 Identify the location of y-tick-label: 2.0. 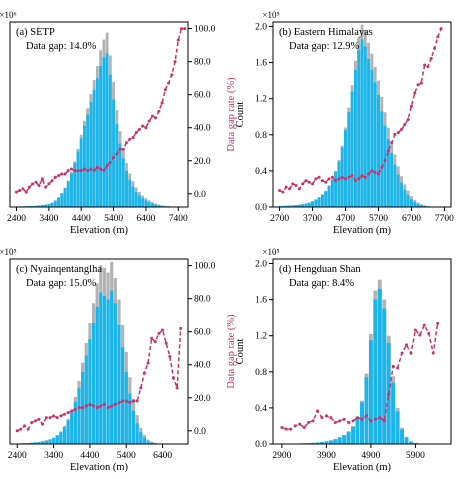
(261, 265).